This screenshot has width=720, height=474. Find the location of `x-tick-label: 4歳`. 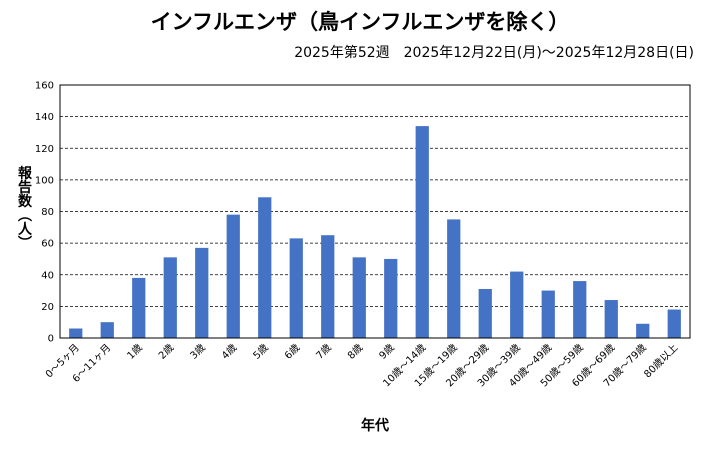

x-tick-label: 4歳 is located at coordinates (229, 352).